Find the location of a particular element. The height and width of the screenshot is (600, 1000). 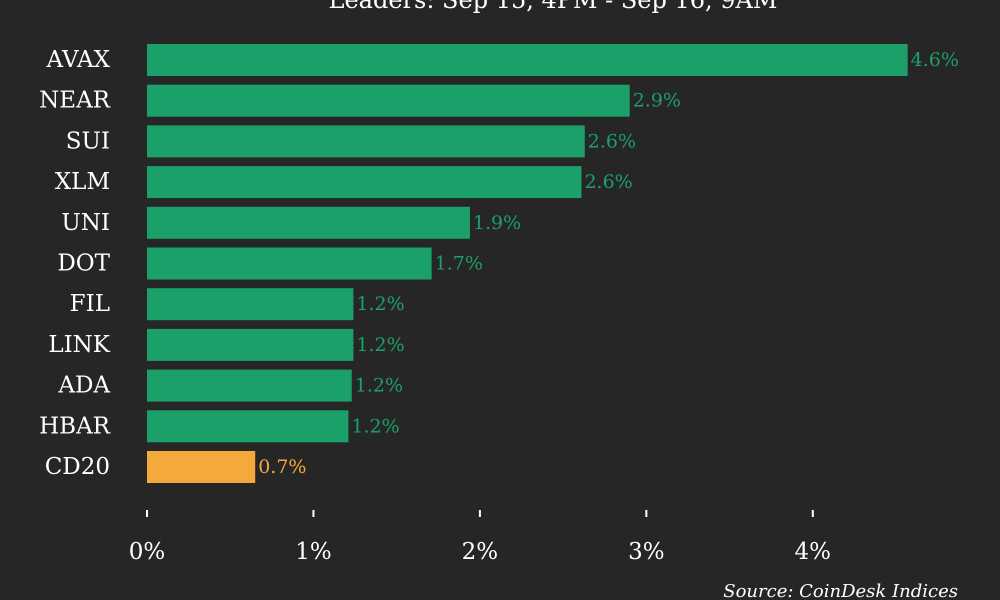

bar-avax is located at coordinates (527, 60).